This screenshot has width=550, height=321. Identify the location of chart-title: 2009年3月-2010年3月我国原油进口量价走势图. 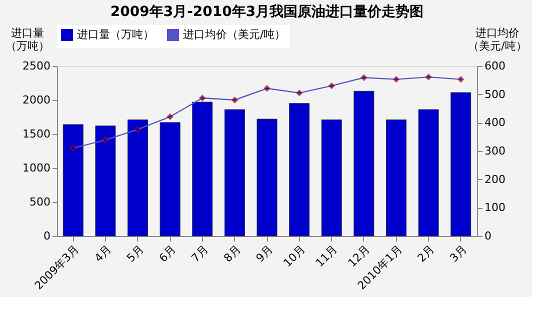
(267, 12).